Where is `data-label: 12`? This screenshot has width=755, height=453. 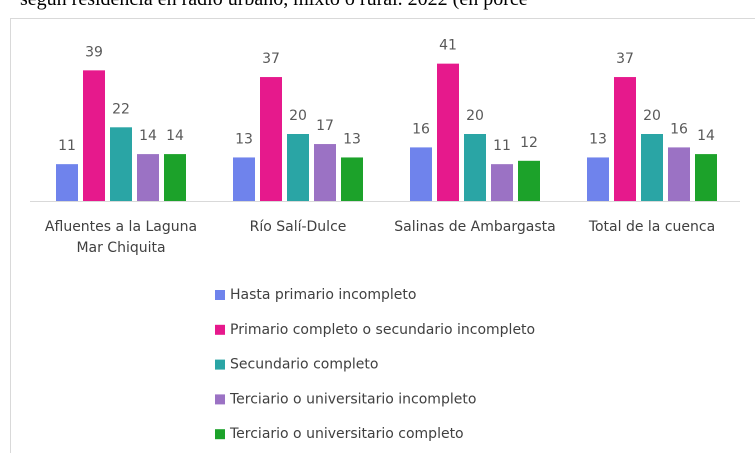
data-label: 12 is located at coordinates (529, 143).